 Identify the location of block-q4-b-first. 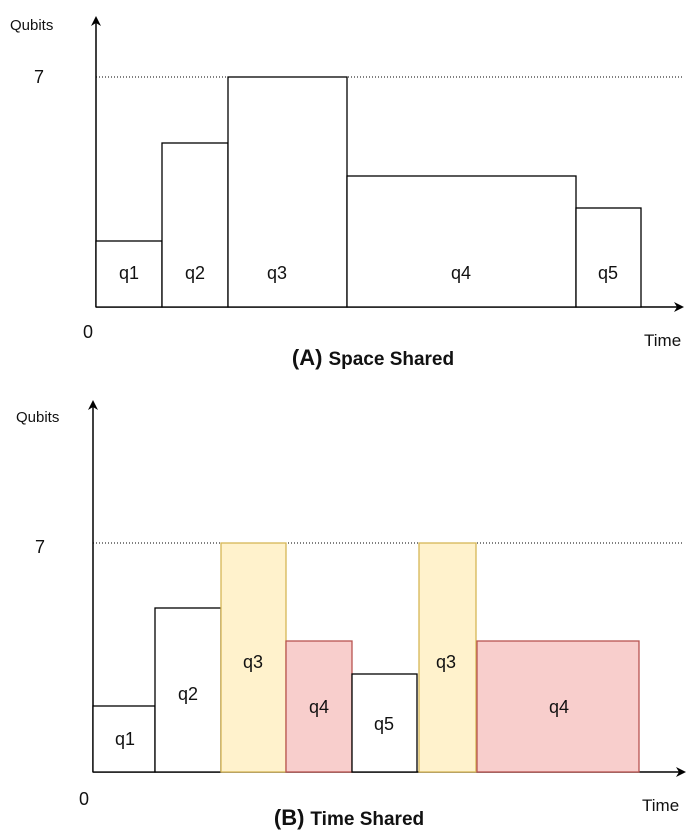
(319, 706).